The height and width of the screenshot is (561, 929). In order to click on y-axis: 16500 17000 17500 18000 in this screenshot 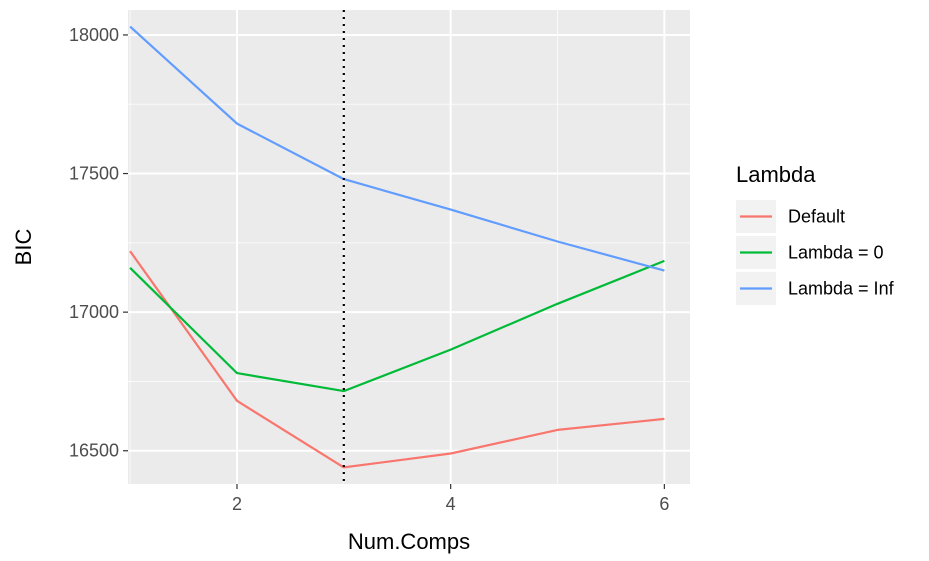, I will do `click(98, 243)`.